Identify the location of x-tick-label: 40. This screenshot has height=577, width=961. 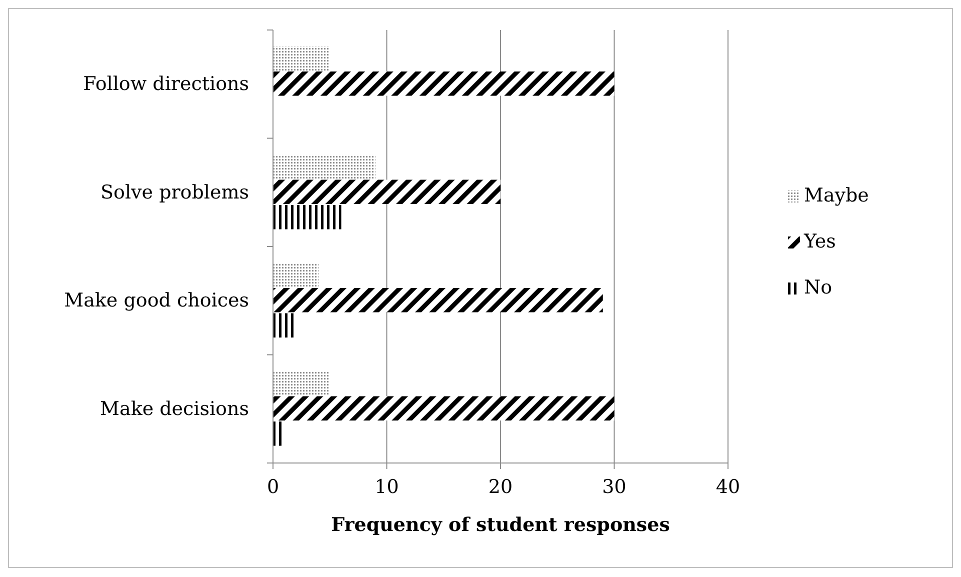
(728, 487).